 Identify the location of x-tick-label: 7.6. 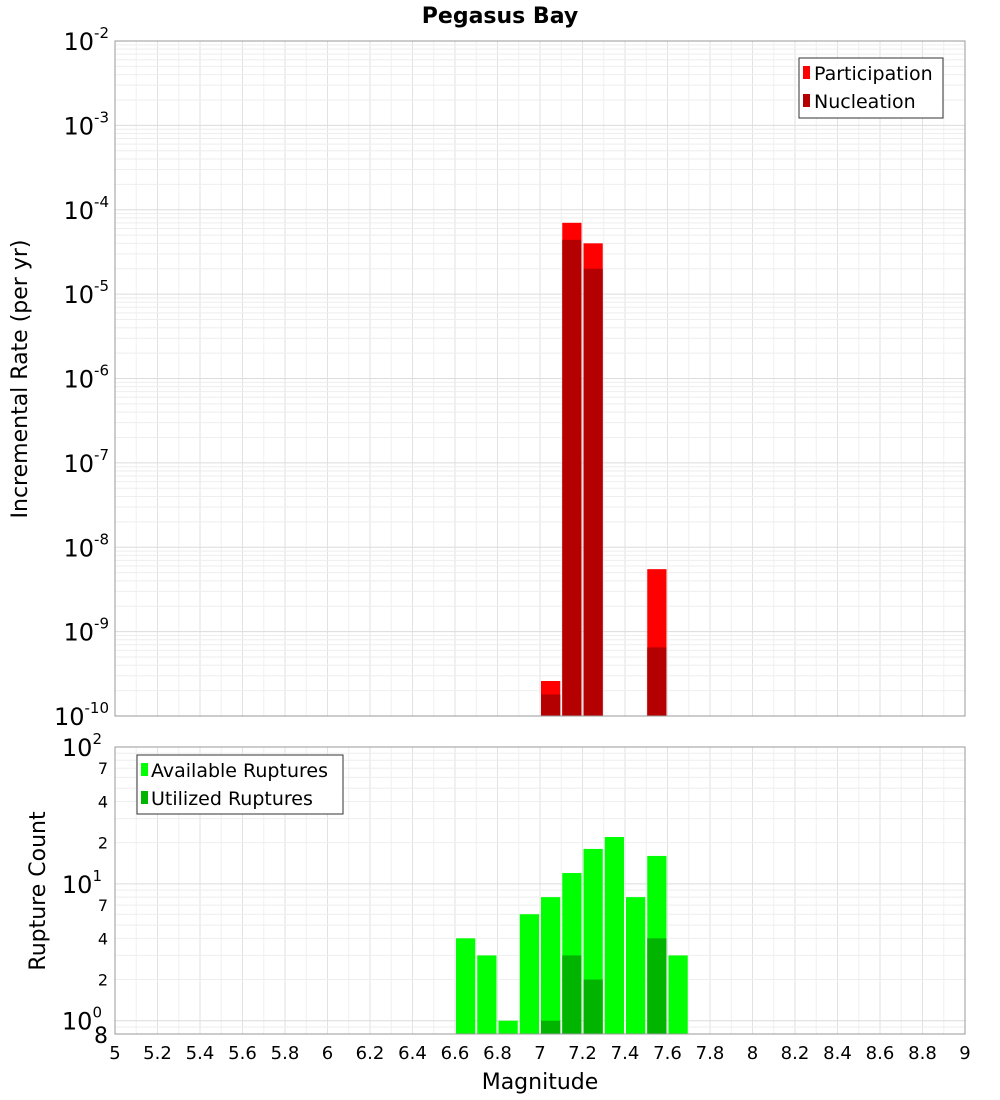
(667, 1053).